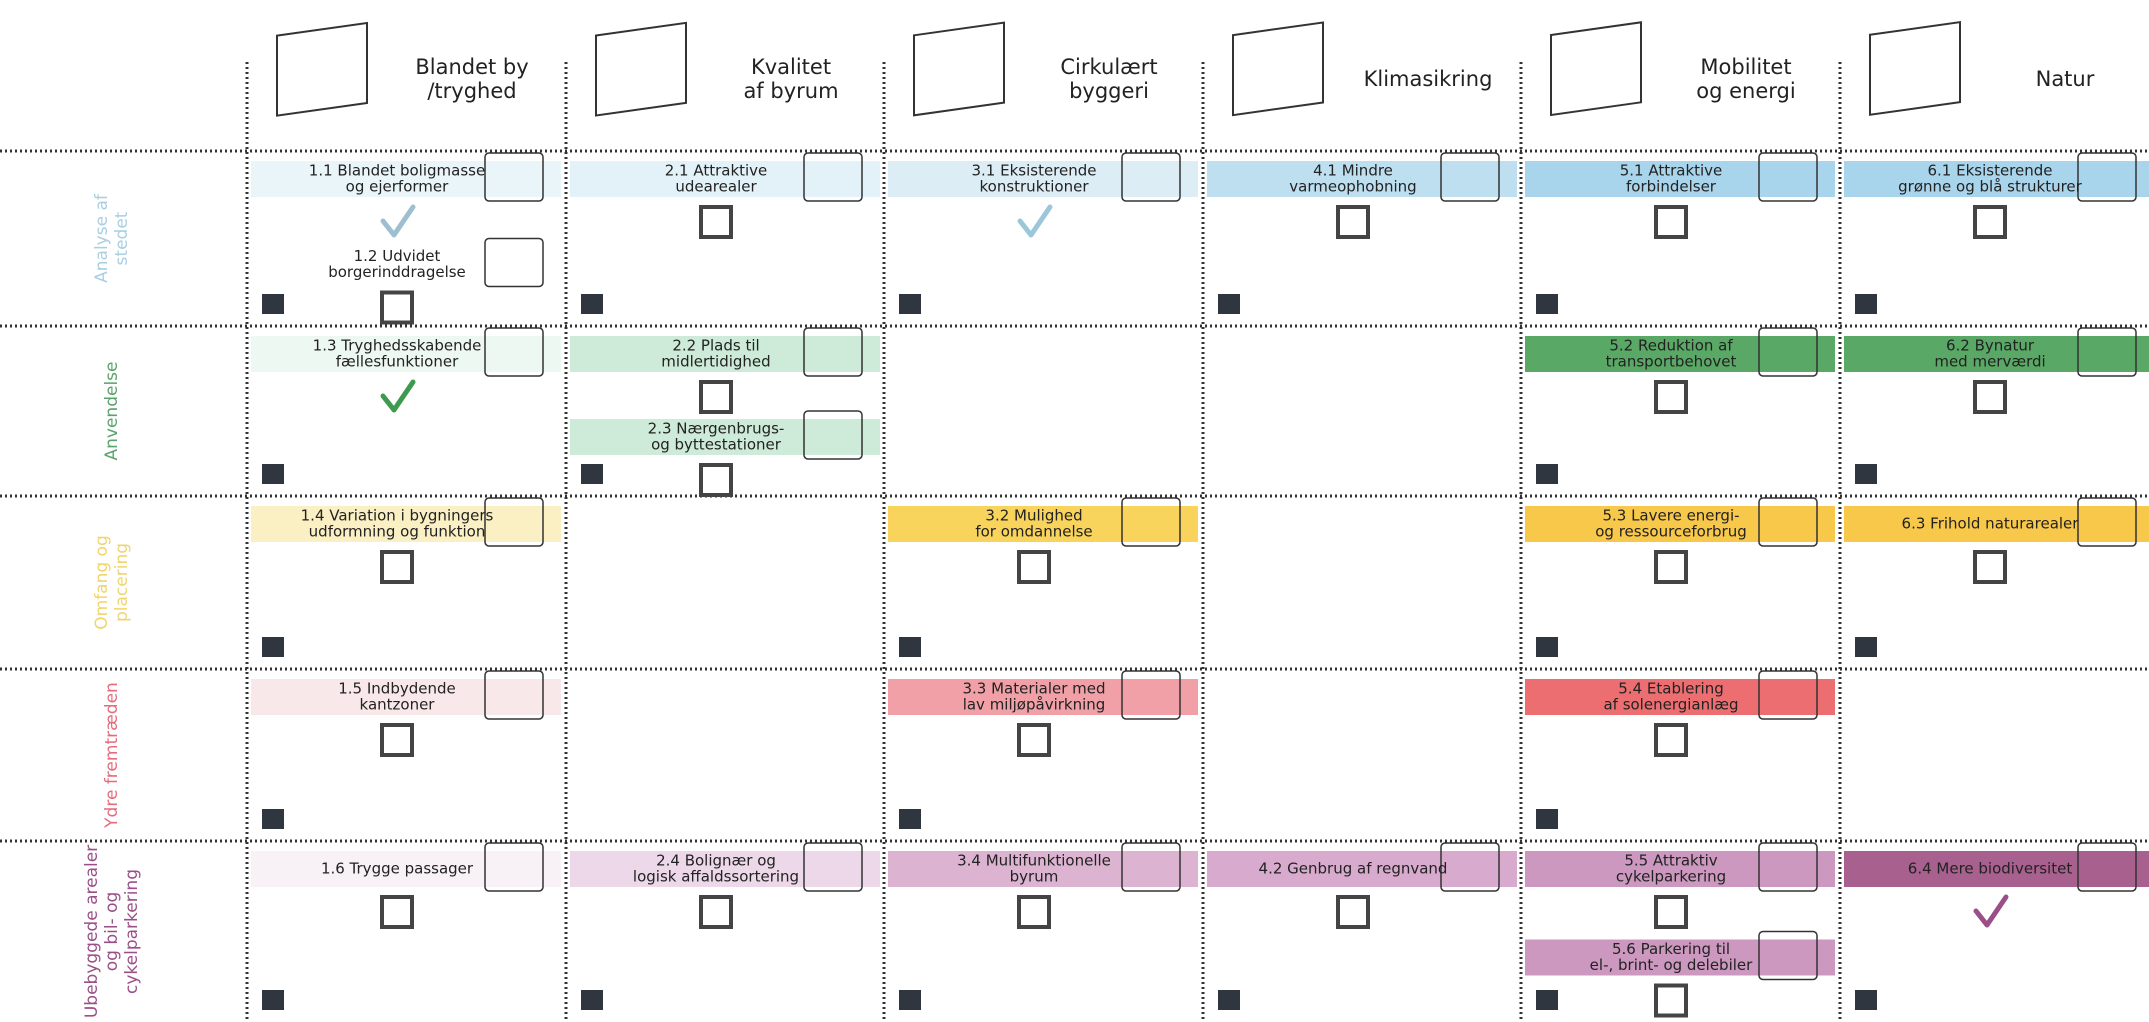 The width and height of the screenshot is (2149, 1022). What do you see at coordinates (1671, 362) in the screenshot?
I see `item-text: transportbehovet` at bounding box center [1671, 362].